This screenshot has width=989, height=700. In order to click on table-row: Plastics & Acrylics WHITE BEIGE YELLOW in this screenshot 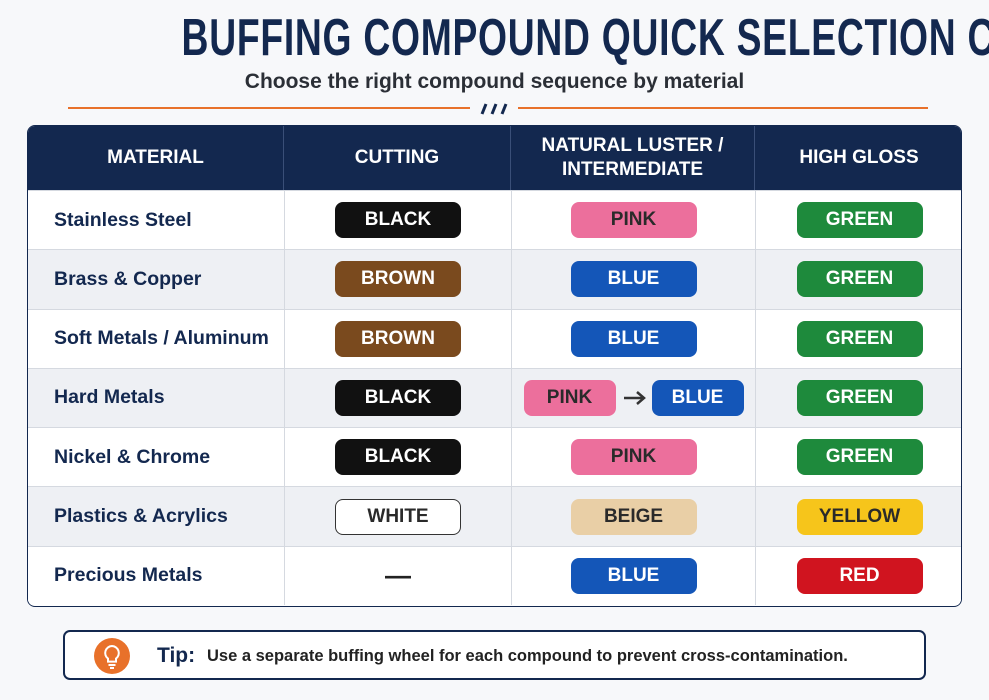, I will do `click(494, 516)`.